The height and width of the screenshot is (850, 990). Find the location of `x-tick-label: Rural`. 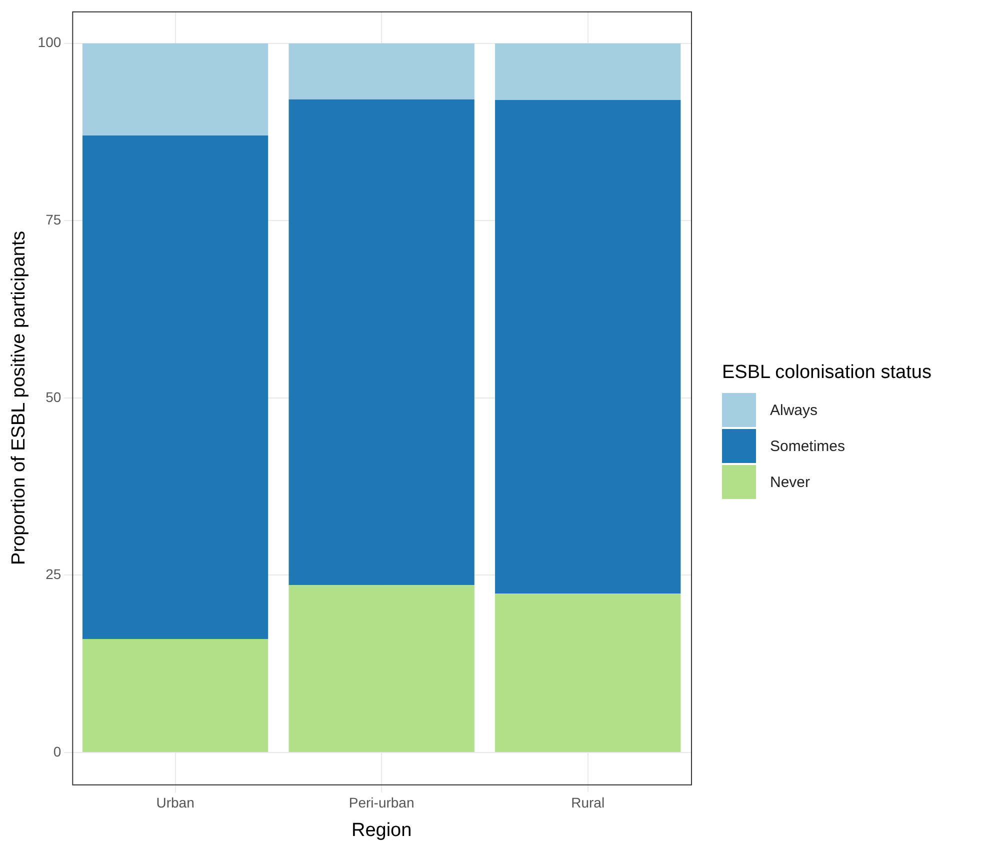

x-tick-label: Rural is located at coordinates (588, 802).